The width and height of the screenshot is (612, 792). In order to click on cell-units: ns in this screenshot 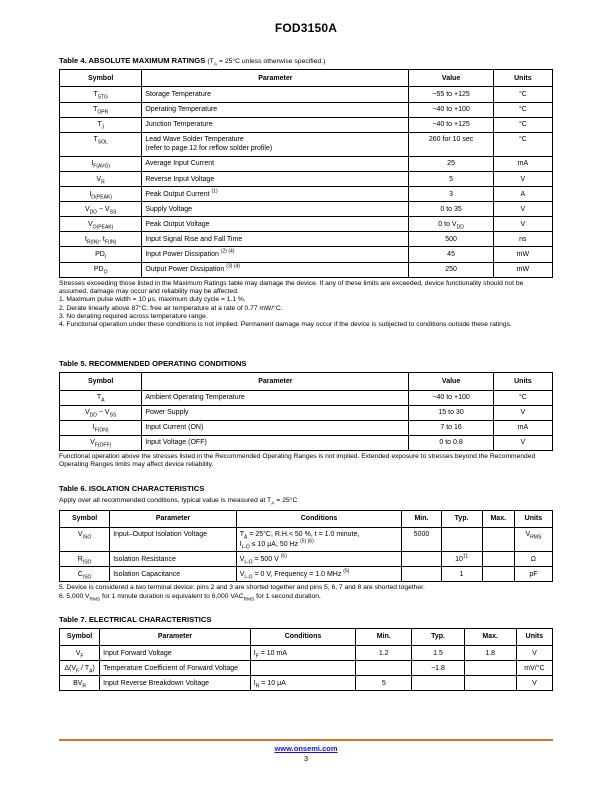, I will do `click(523, 239)`.